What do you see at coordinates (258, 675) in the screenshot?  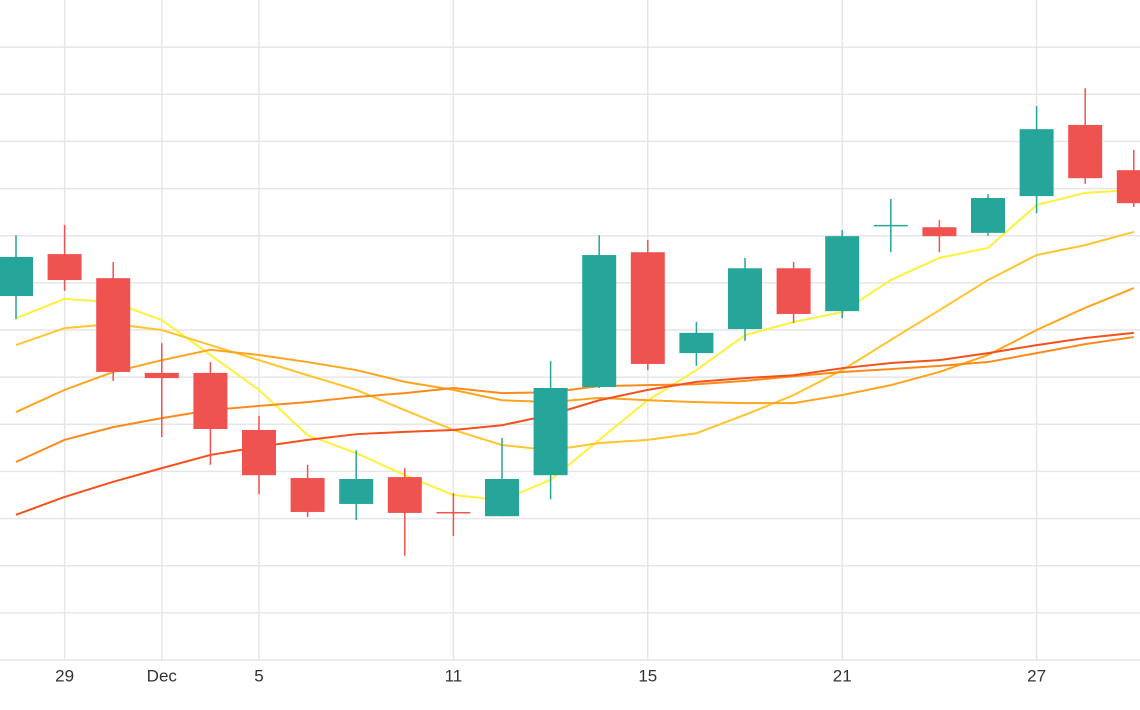 I see `x-tick-label: 5` at bounding box center [258, 675].